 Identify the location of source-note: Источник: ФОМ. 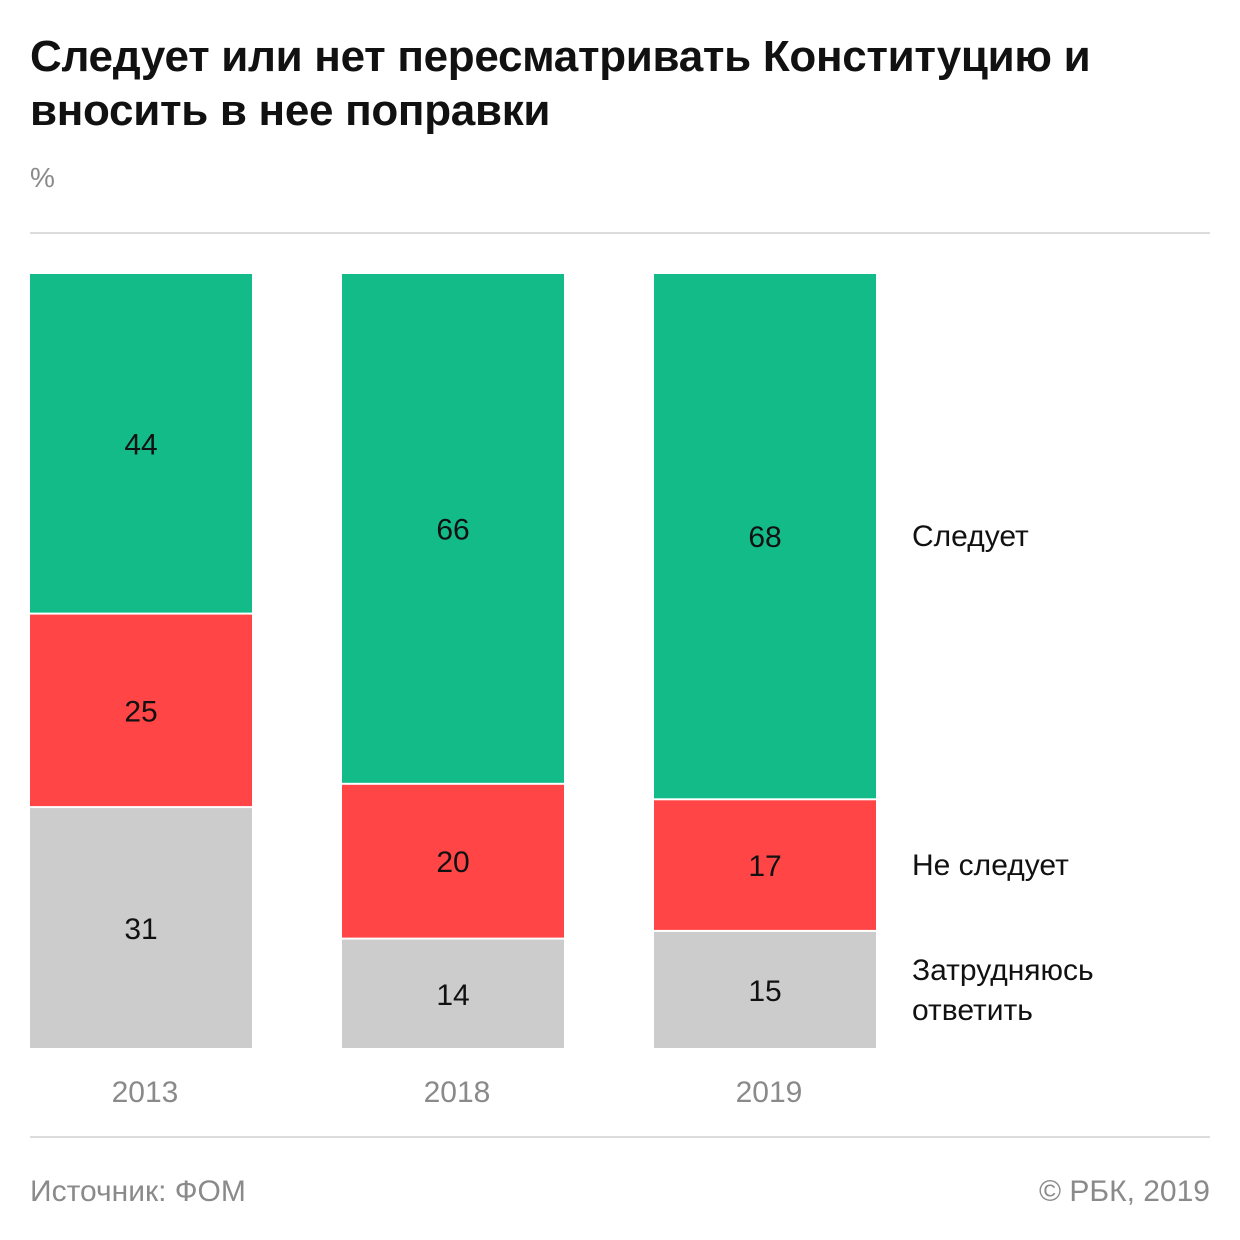
(138, 1191).